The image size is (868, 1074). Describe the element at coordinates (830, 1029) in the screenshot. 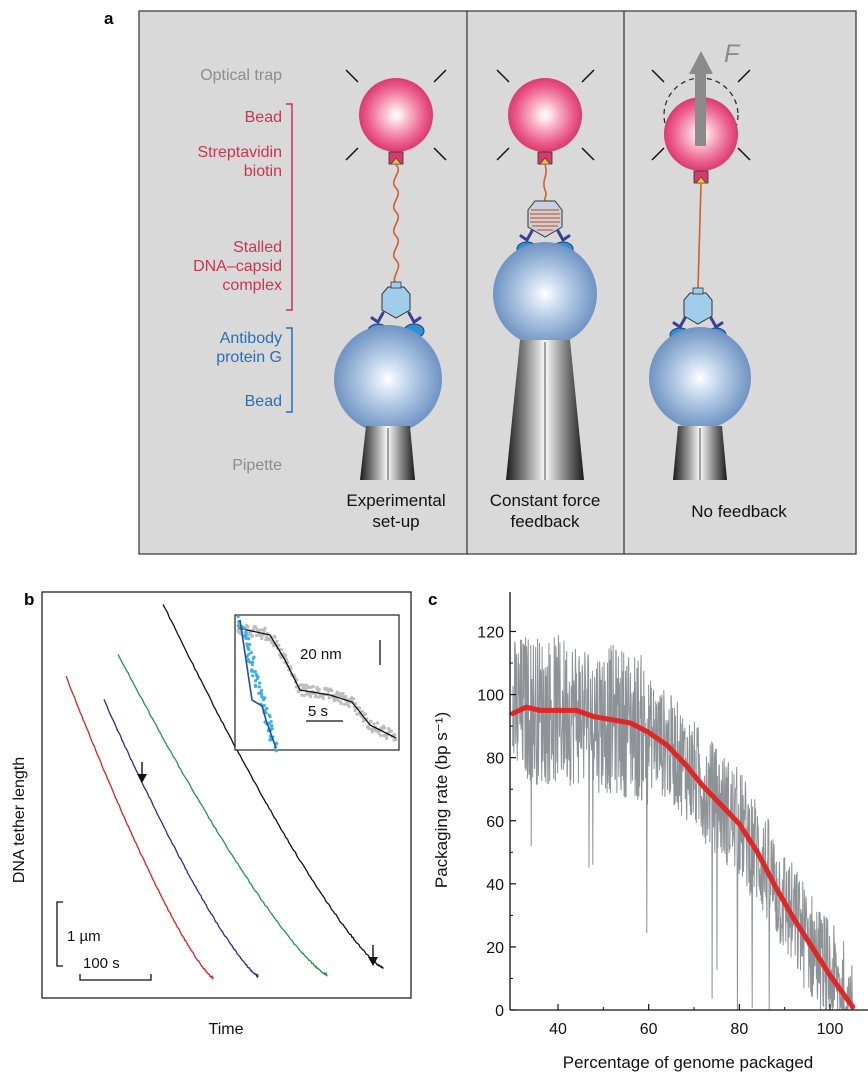

I see `x-tick-label: 100` at that location.